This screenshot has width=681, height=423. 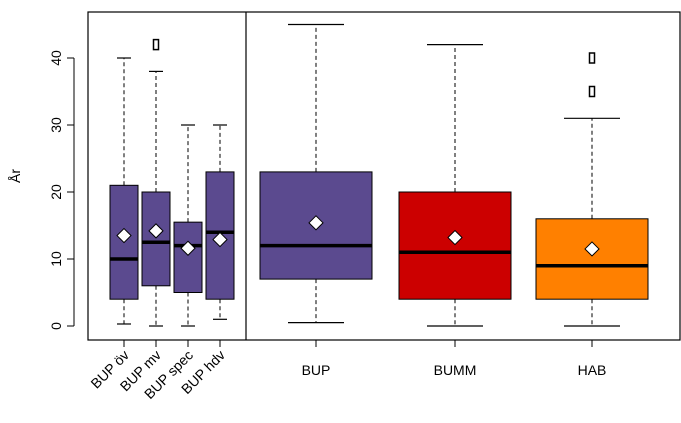 I want to click on box-hab, so click(x=592, y=189).